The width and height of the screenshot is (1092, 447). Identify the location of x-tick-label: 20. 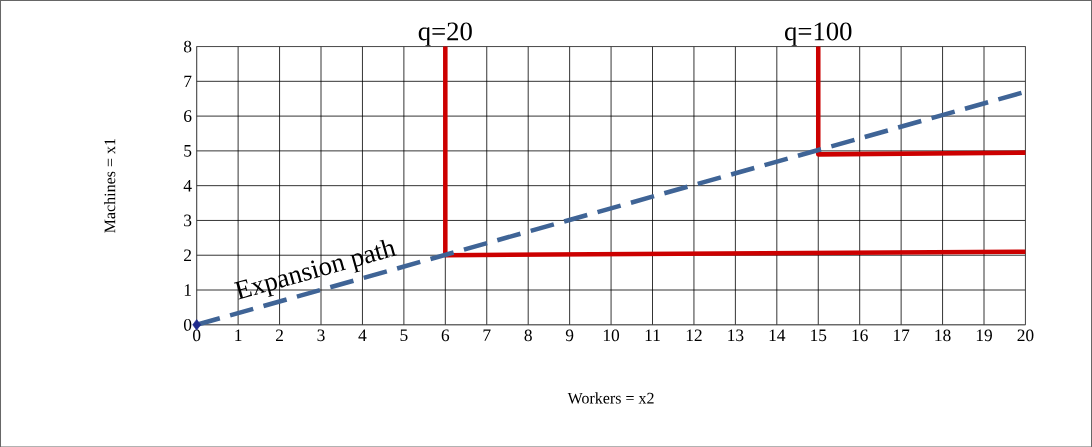
(1025, 335).